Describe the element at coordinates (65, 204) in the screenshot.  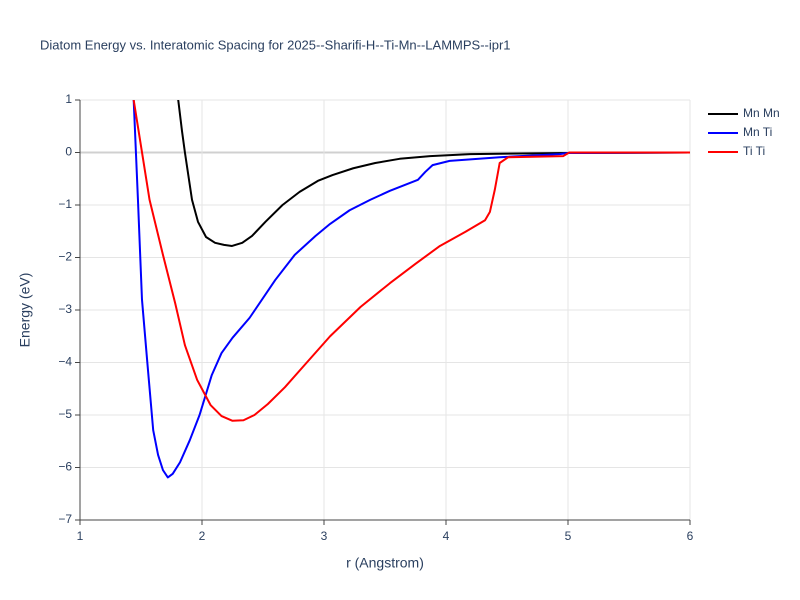
I see `y-tick-label: −1` at that location.